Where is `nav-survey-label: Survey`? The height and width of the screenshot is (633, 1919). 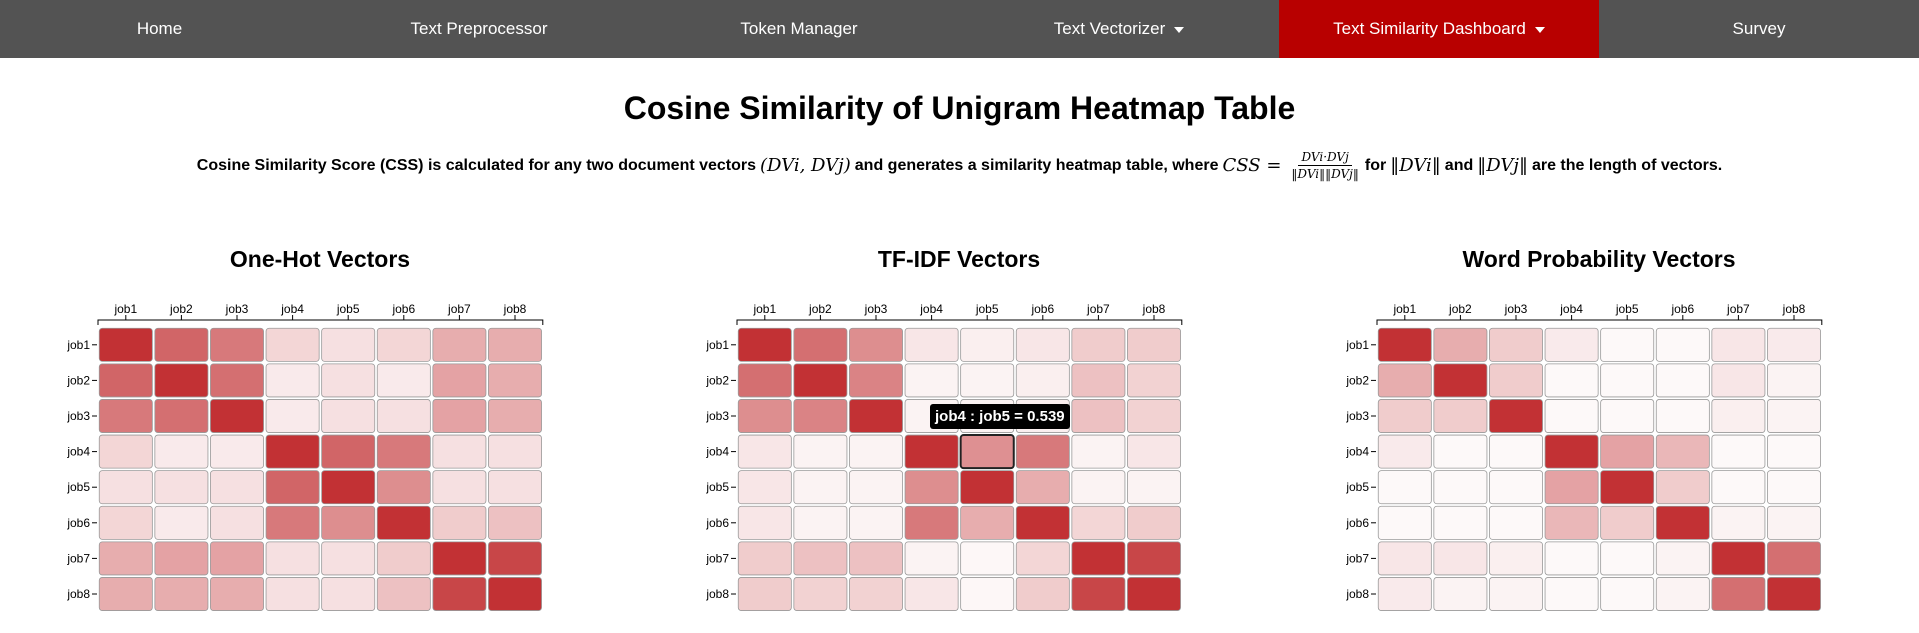
nav-survey-label: Survey is located at coordinates (1759, 28).